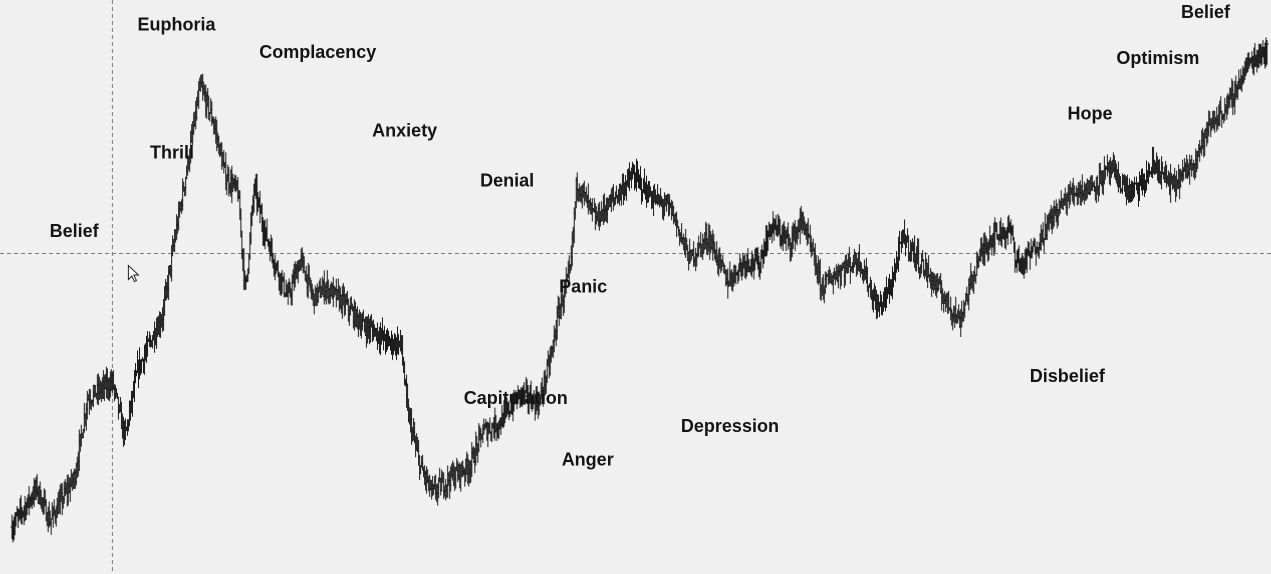 The height and width of the screenshot is (574, 1271). Describe the element at coordinates (507, 181) in the screenshot. I see `phase-label-denial: Denial` at that location.